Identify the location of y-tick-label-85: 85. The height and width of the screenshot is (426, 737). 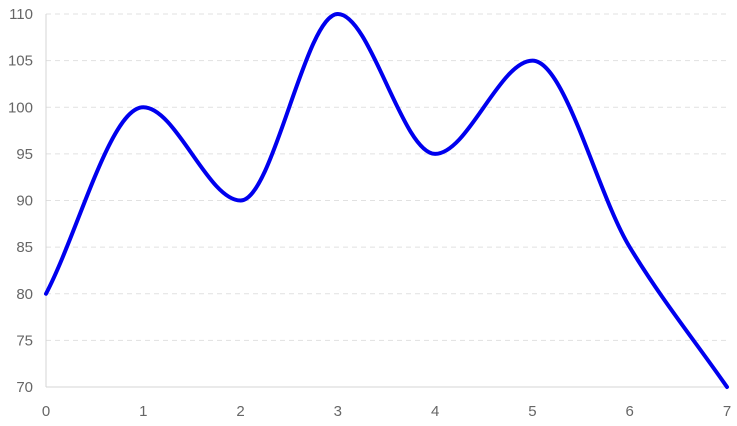
(24, 247).